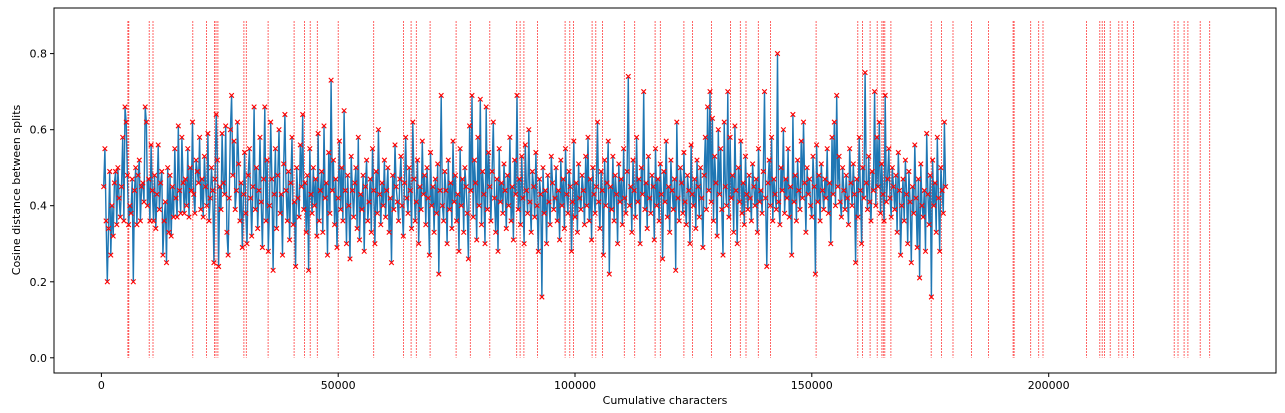 The height and width of the screenshot is (413, 1285). What do you see at coordinates (101, 385) in the screenshot?
I see `x-tick-label: 0` at bounding box center [101, 385].